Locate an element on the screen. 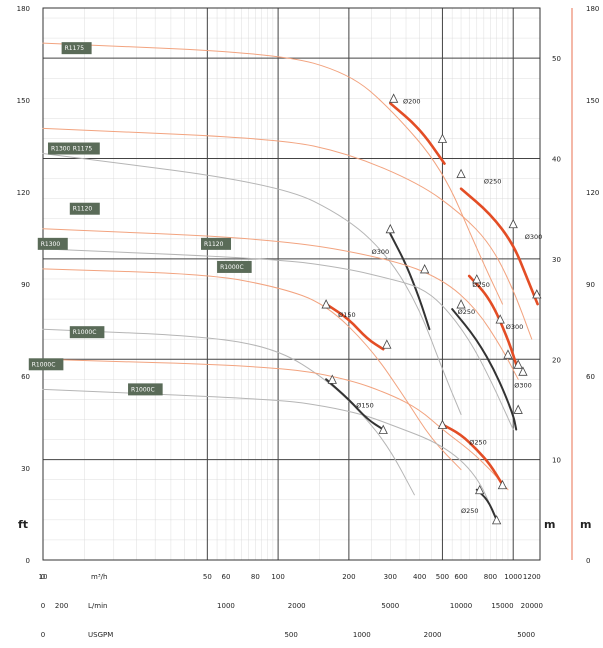 The width and height of the screenshot is (603, 648). y-middle-tick-1: 20 is located at coordinates (556, 360).